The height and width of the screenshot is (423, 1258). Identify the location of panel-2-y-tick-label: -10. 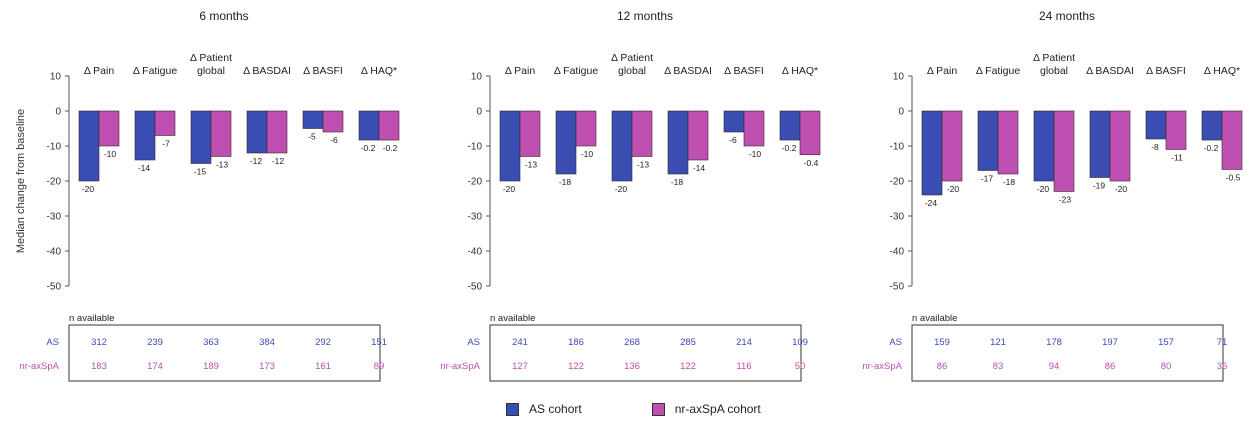
(475, 147).